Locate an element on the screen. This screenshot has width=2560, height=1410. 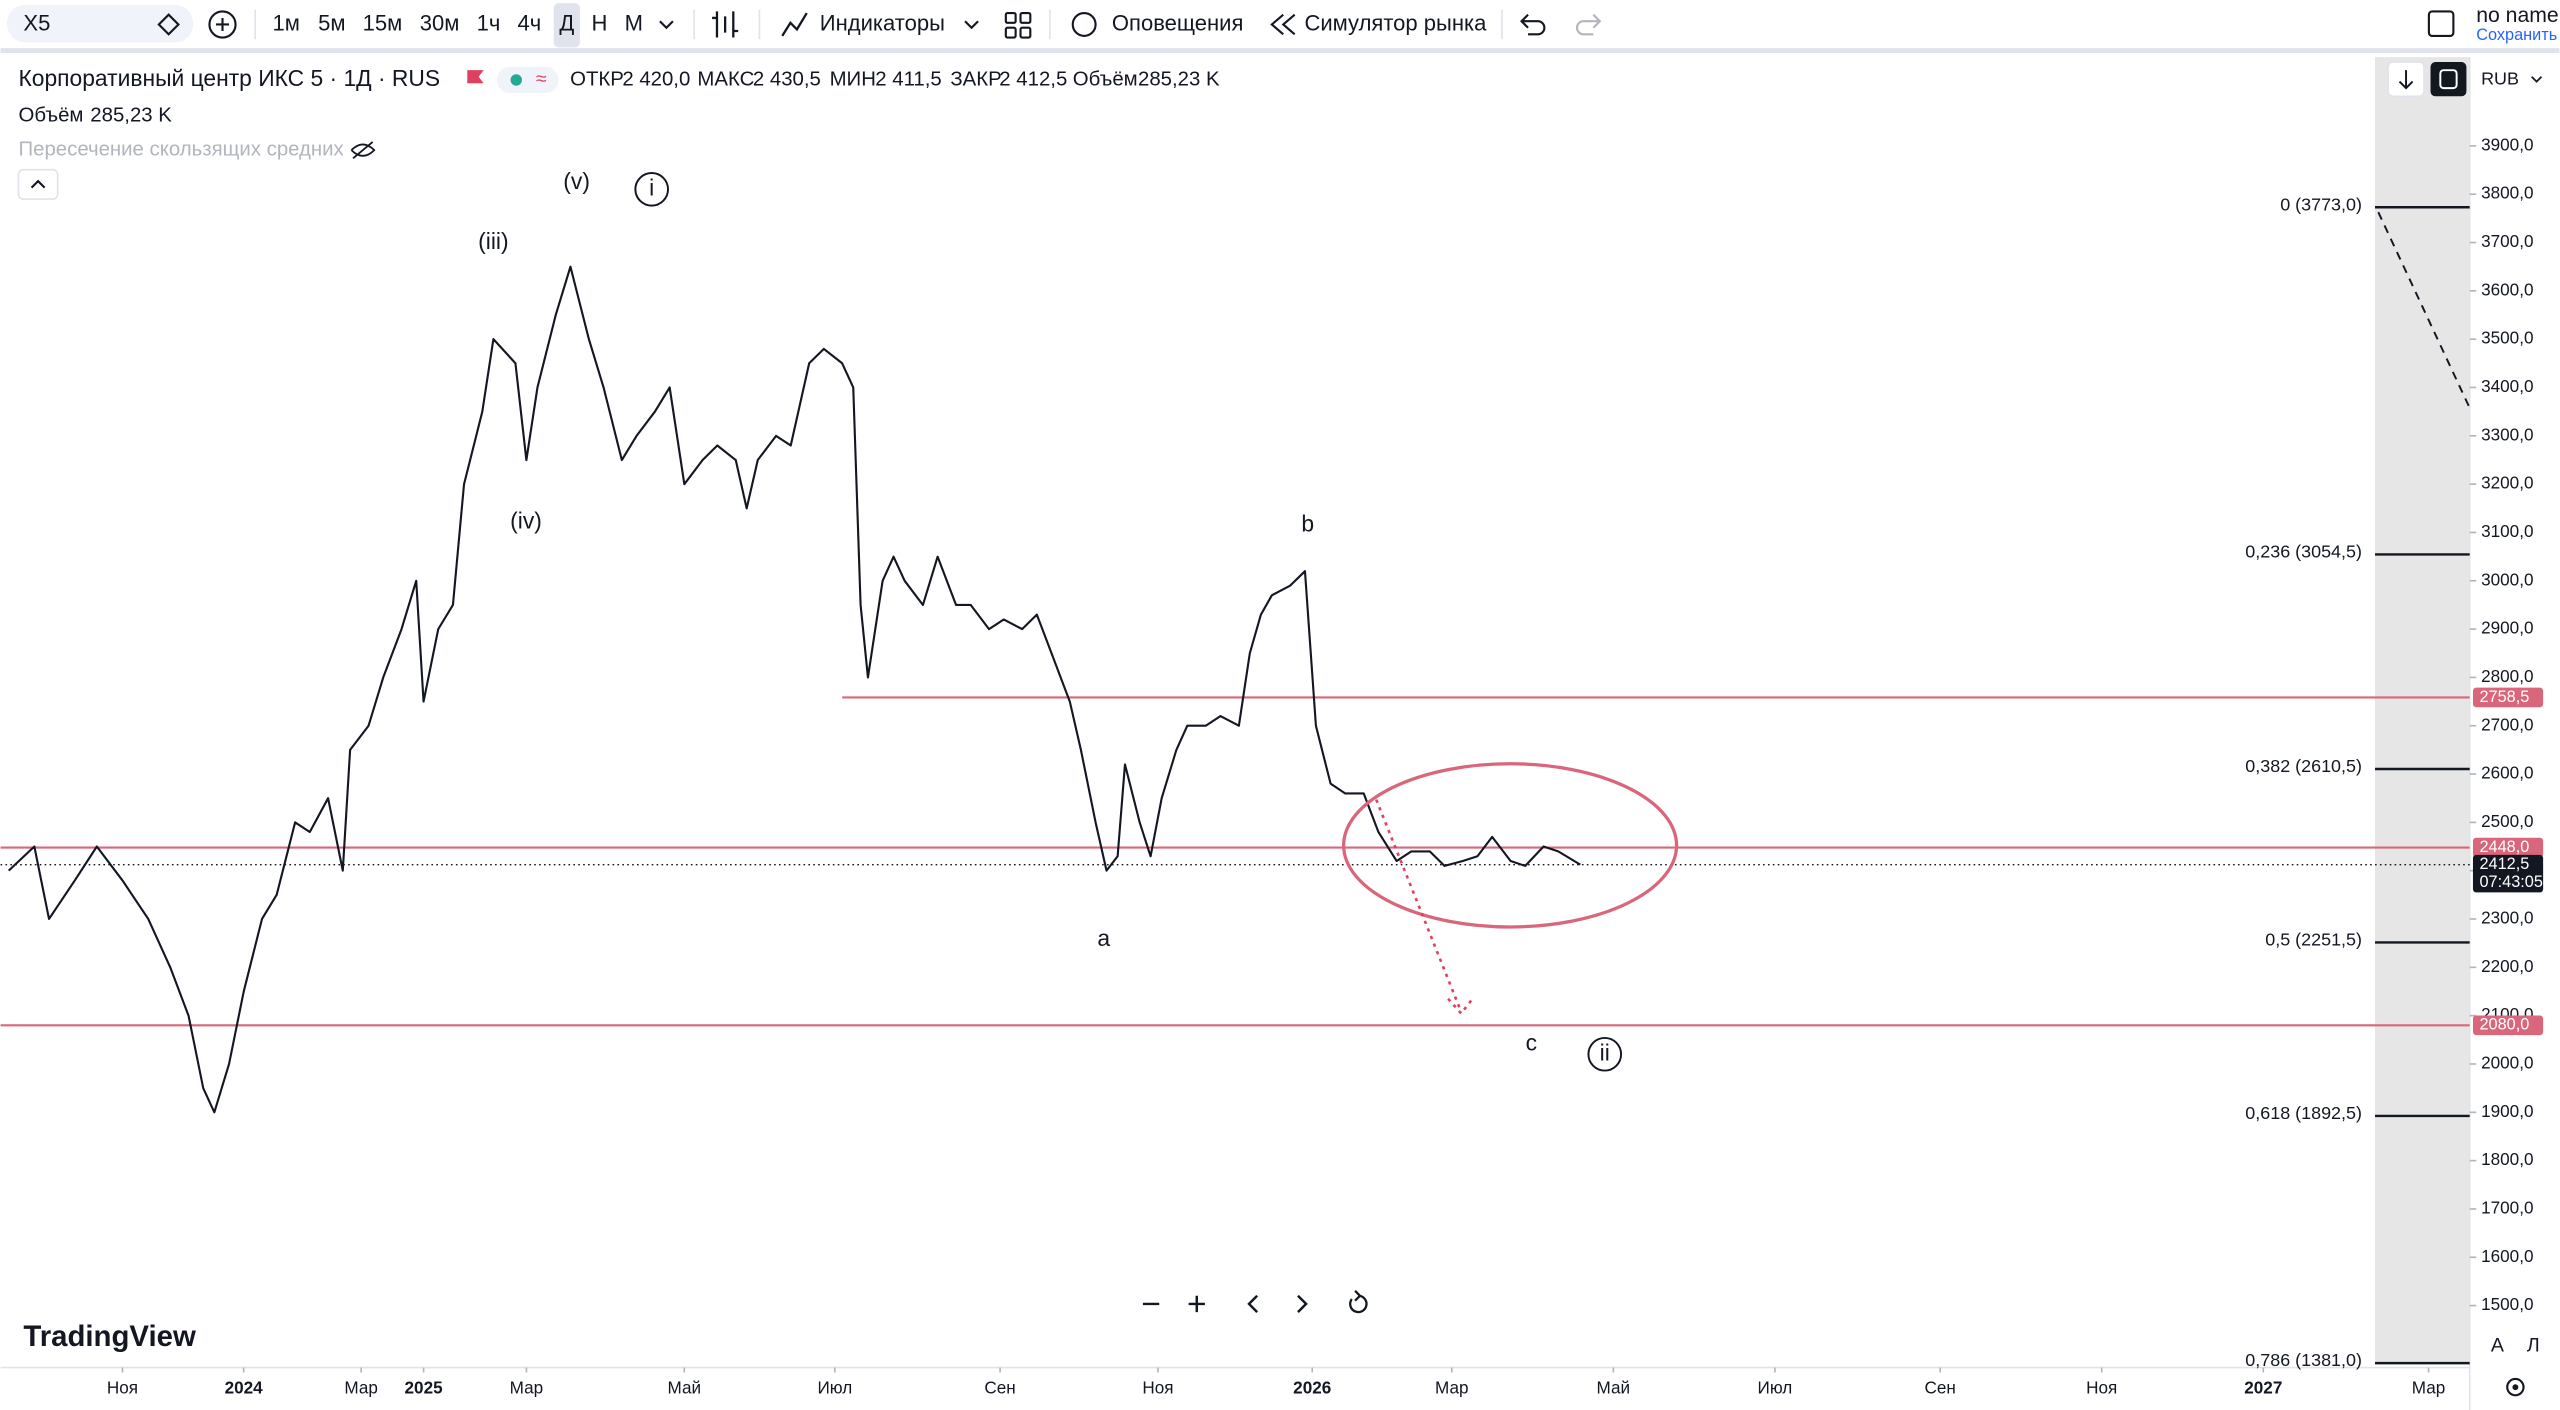
wave-label: (iv) is located at coordinates (526, 520).